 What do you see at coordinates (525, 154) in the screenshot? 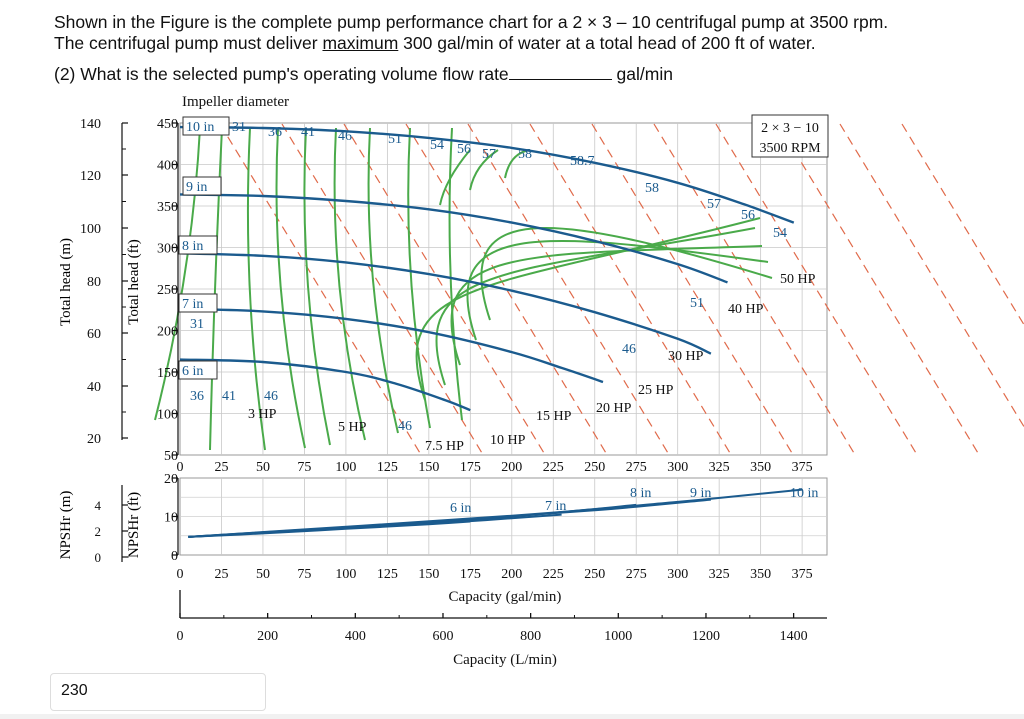
I see `efficiency-label: 58` at bounding box center [525, 154].